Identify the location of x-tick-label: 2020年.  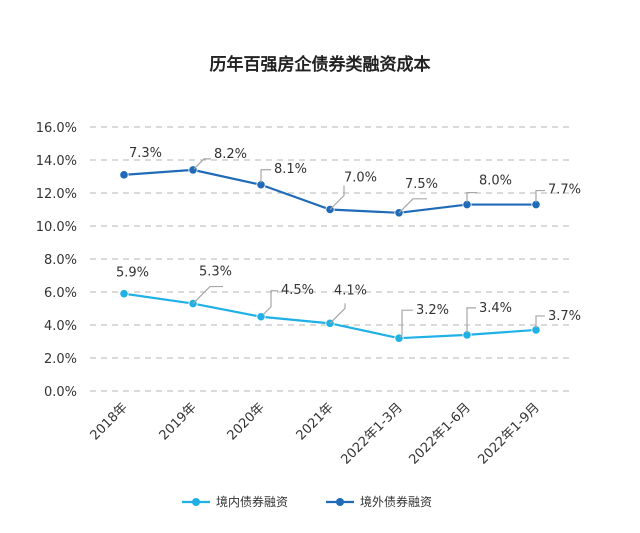
(246, 421).